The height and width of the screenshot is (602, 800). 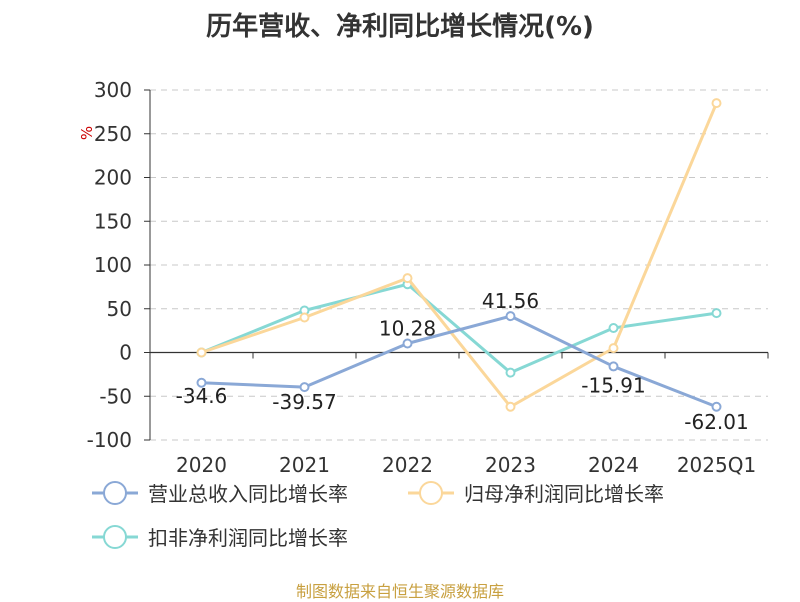 What do you see at coordinates (113, 178) in the screenshot?
I see `y-tick-label: 200` at bounding box center [113, 178].